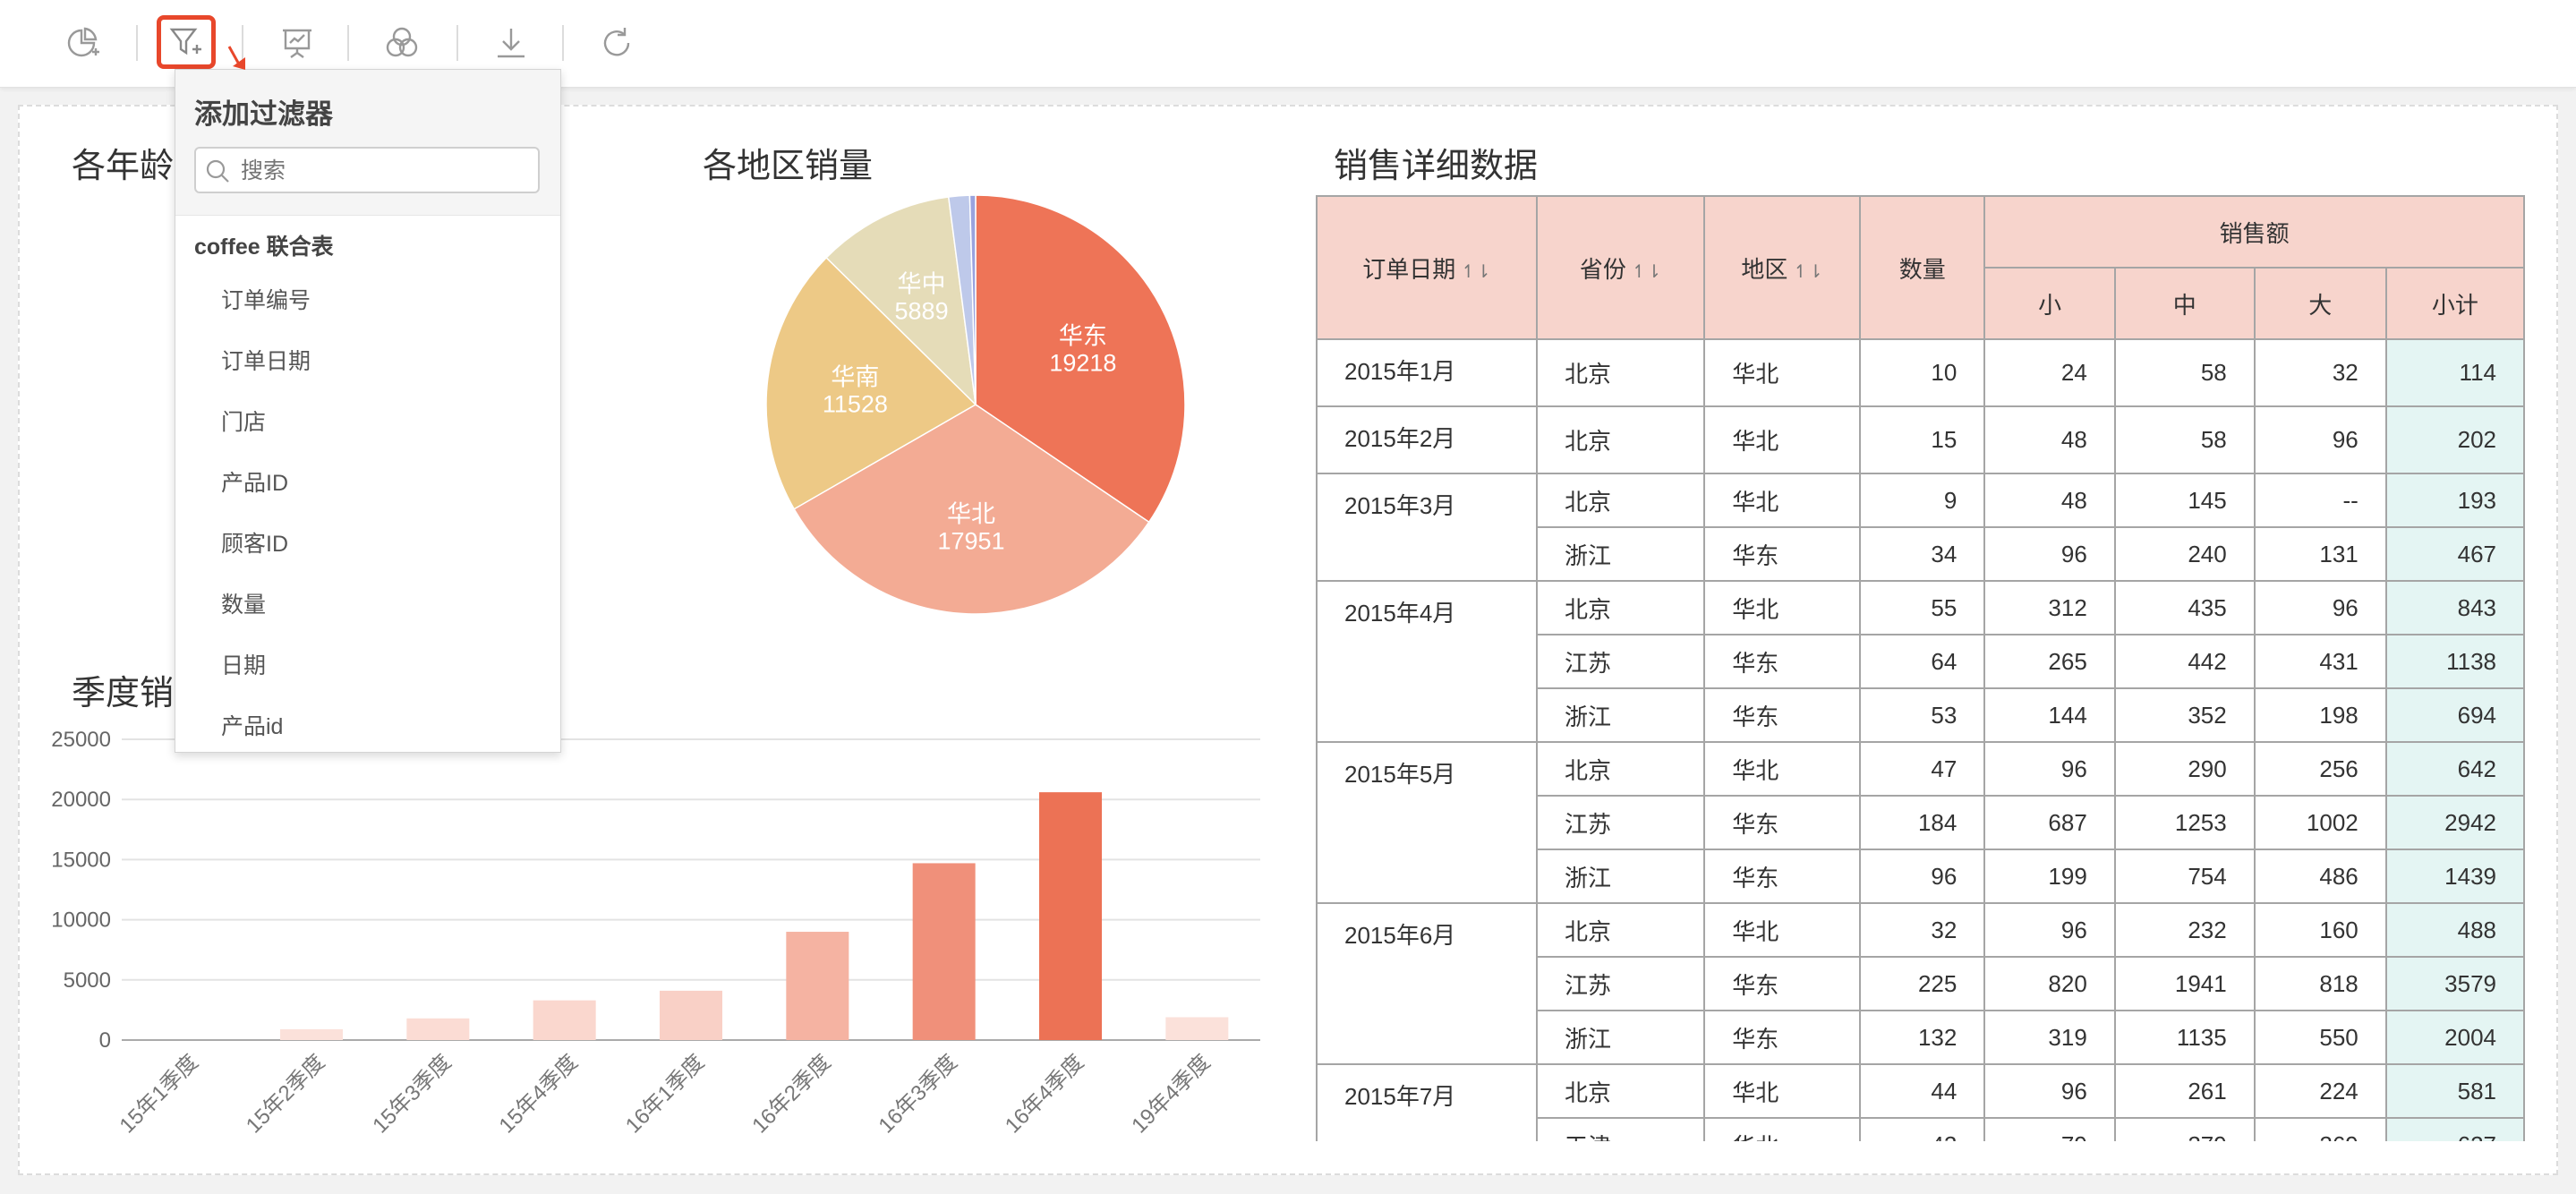 The width and height of the screenshot is (2576, 1194). What do you see at coordinates (1082, 362) in the screenshot?
I see `pie-slice-value: 19218` at bounding box center [1082, 362].